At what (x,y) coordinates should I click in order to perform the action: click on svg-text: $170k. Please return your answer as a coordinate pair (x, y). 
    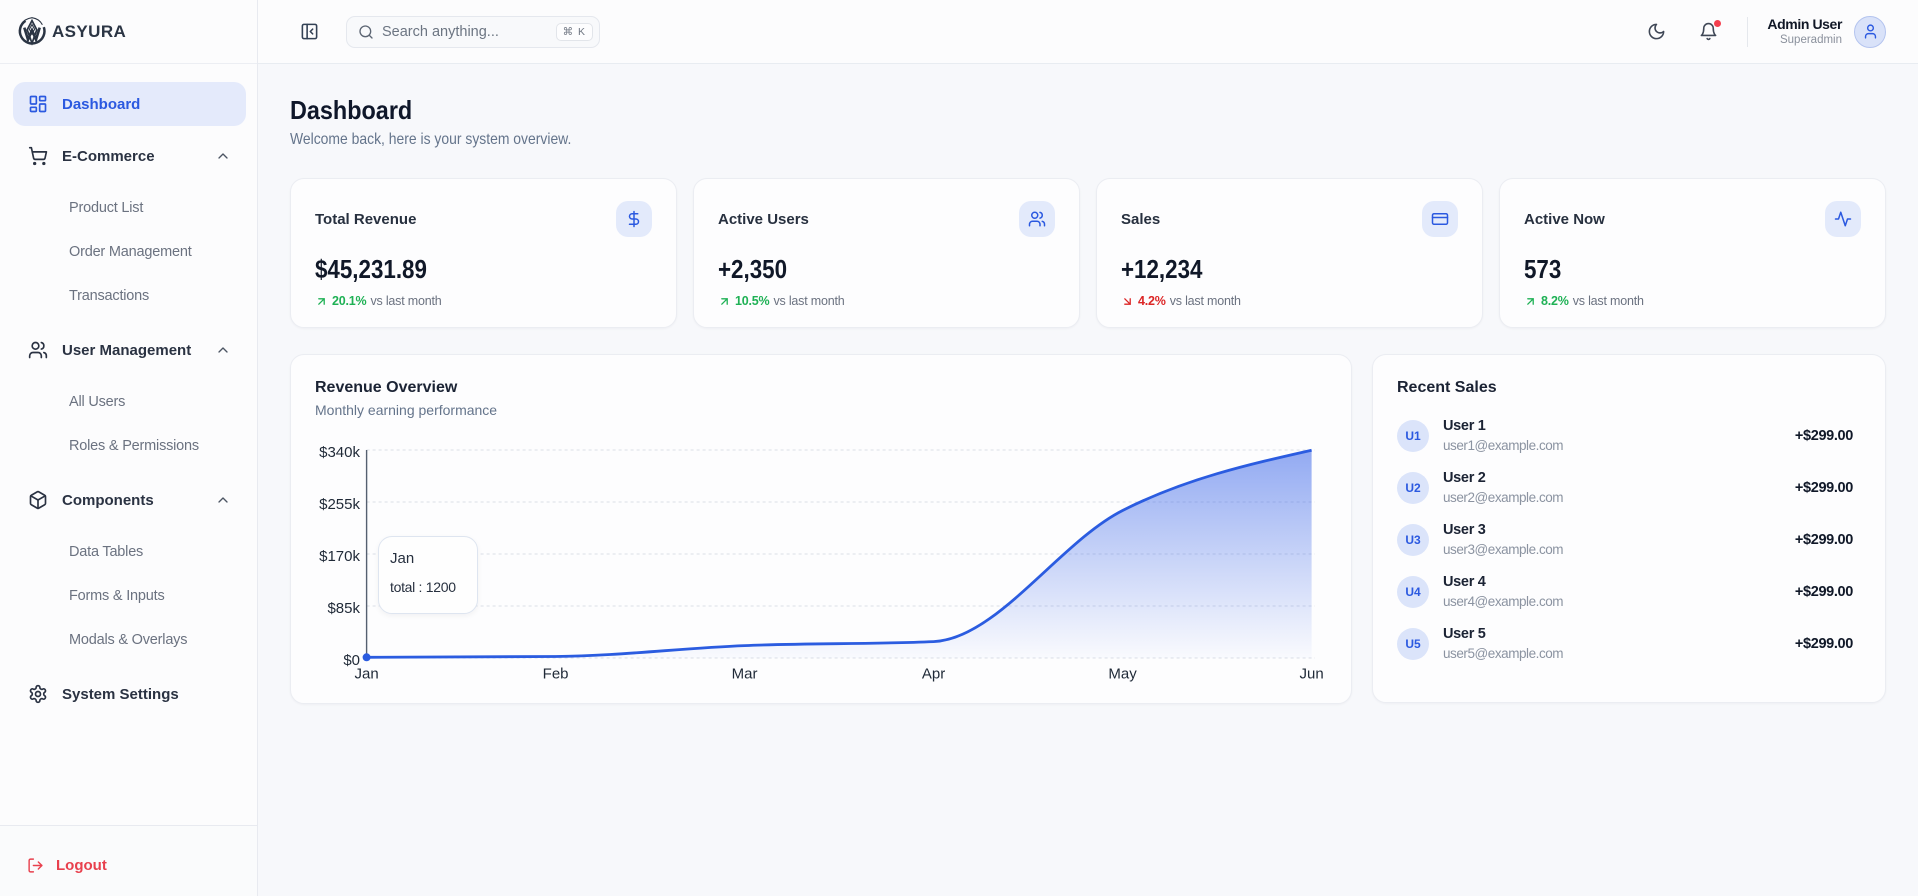
    Looking at the image, I should click on (339, 556).